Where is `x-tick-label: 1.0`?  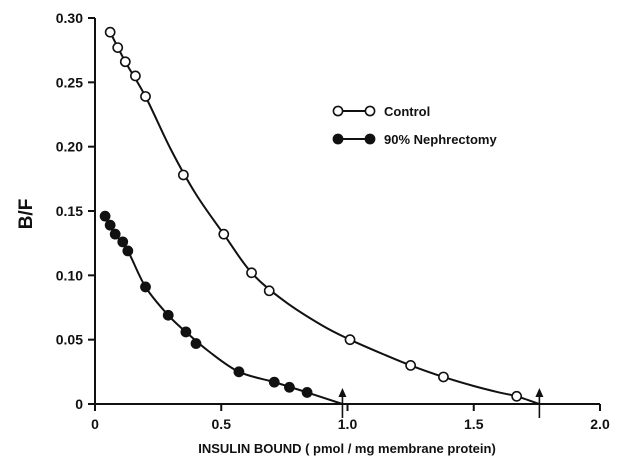
x-tick-label: 1.0 is located at coordinates (348, 424).